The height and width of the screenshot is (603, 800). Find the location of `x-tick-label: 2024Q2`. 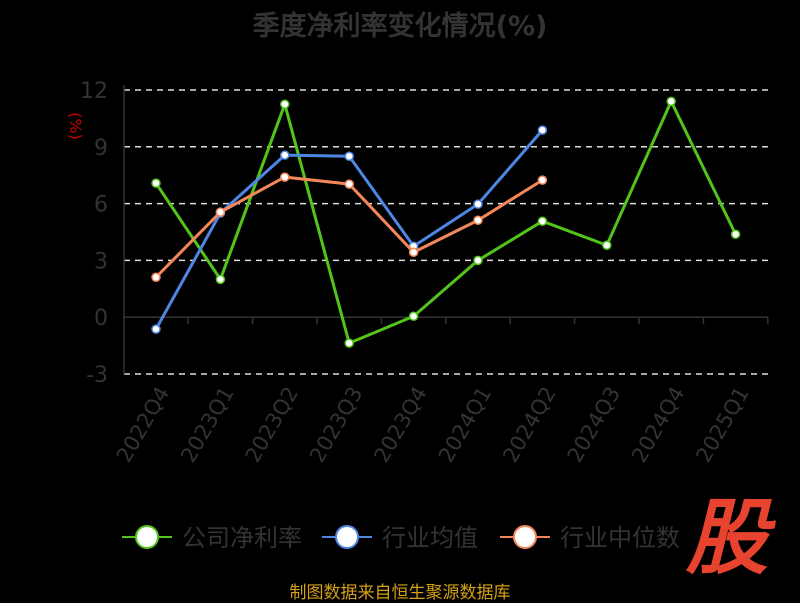

x-tick-label: 2024Q2 is located at coordinates (529, 425).